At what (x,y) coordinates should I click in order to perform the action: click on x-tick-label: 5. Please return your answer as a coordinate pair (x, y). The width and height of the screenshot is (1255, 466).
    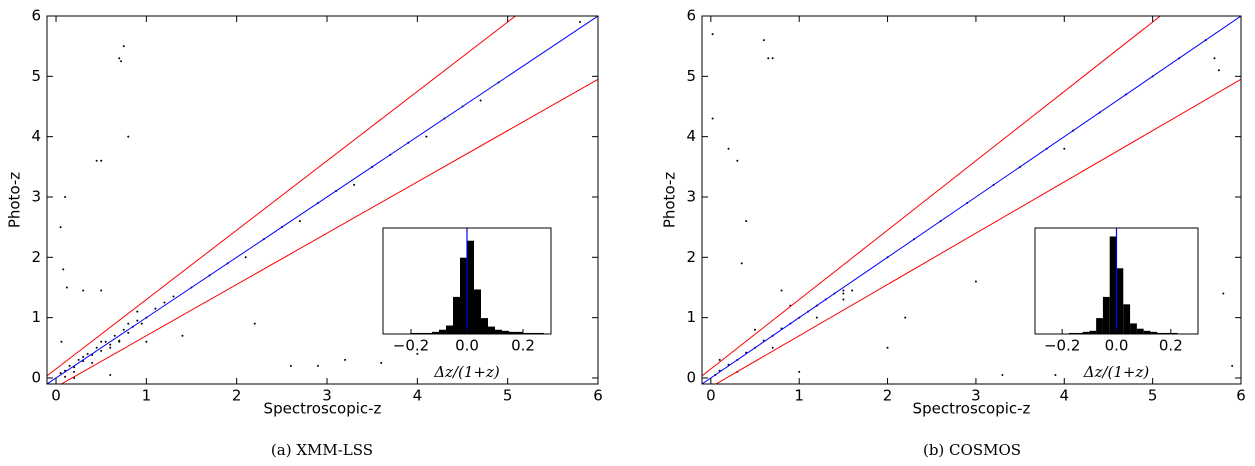
    Looking at the image, I should click on (508, 396).